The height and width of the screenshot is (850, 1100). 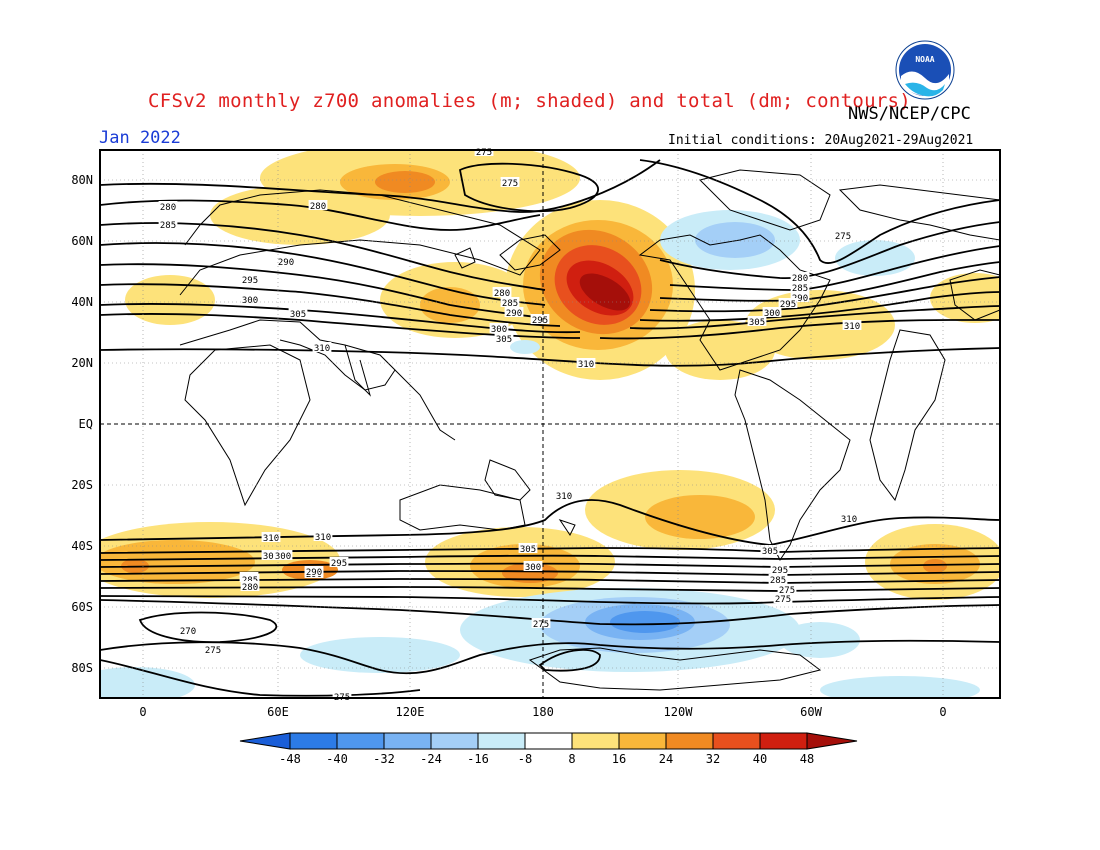 What do you see at coordinates (542, 712) in the screenshot?
I see `longitude-labels: 0 60E 120E 180 120W 60W 0` at bounding box center [542, 712].